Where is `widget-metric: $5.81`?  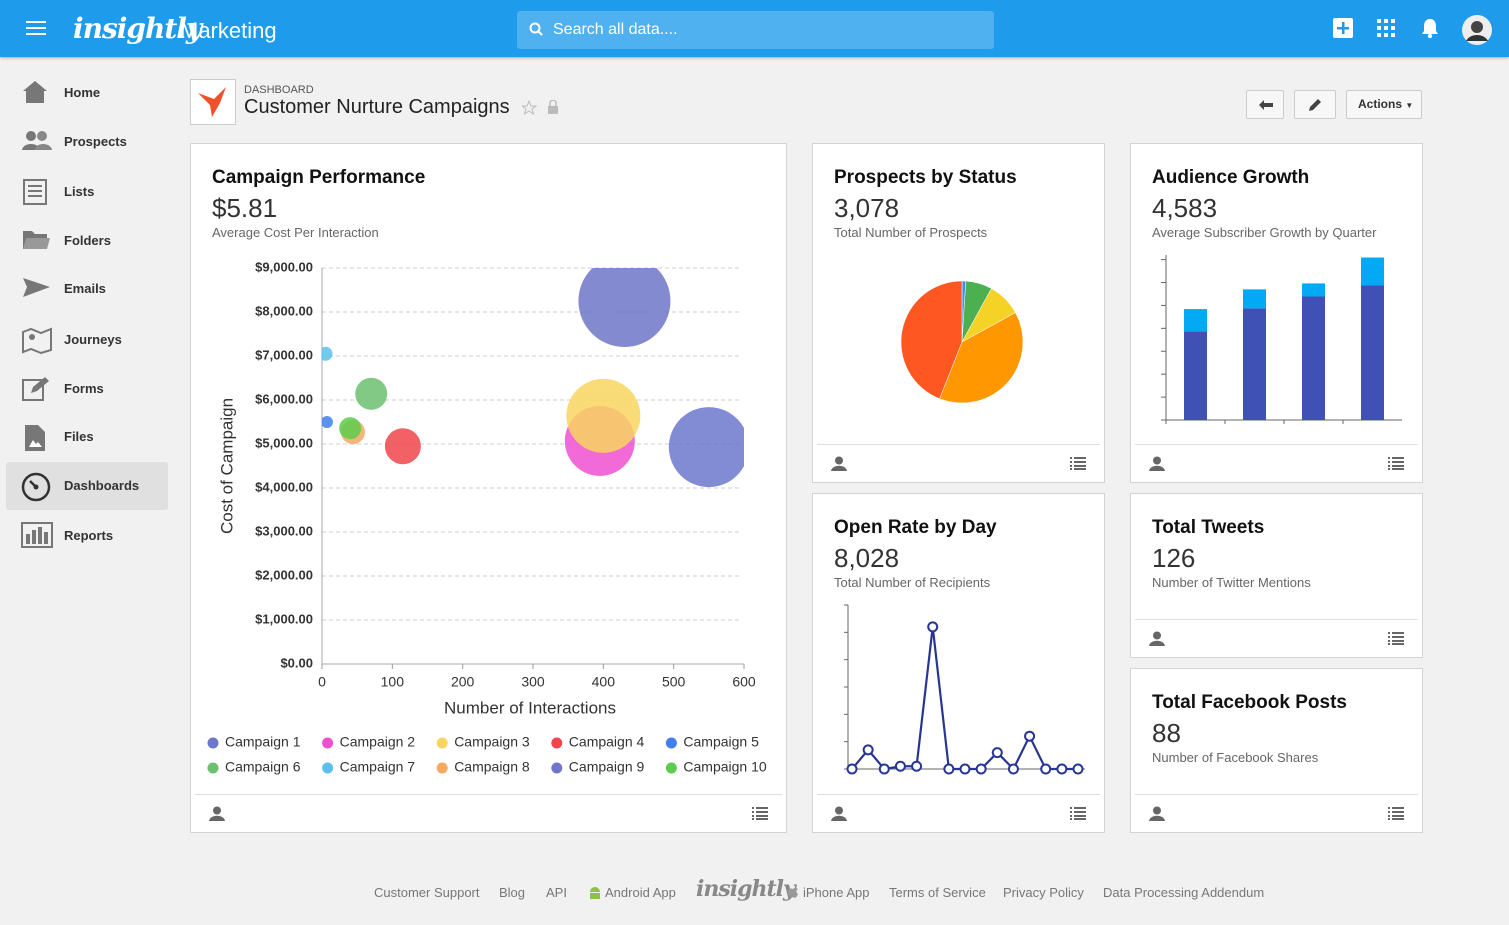 widget-metric: $5.81 is located at coordinates (245, 208).